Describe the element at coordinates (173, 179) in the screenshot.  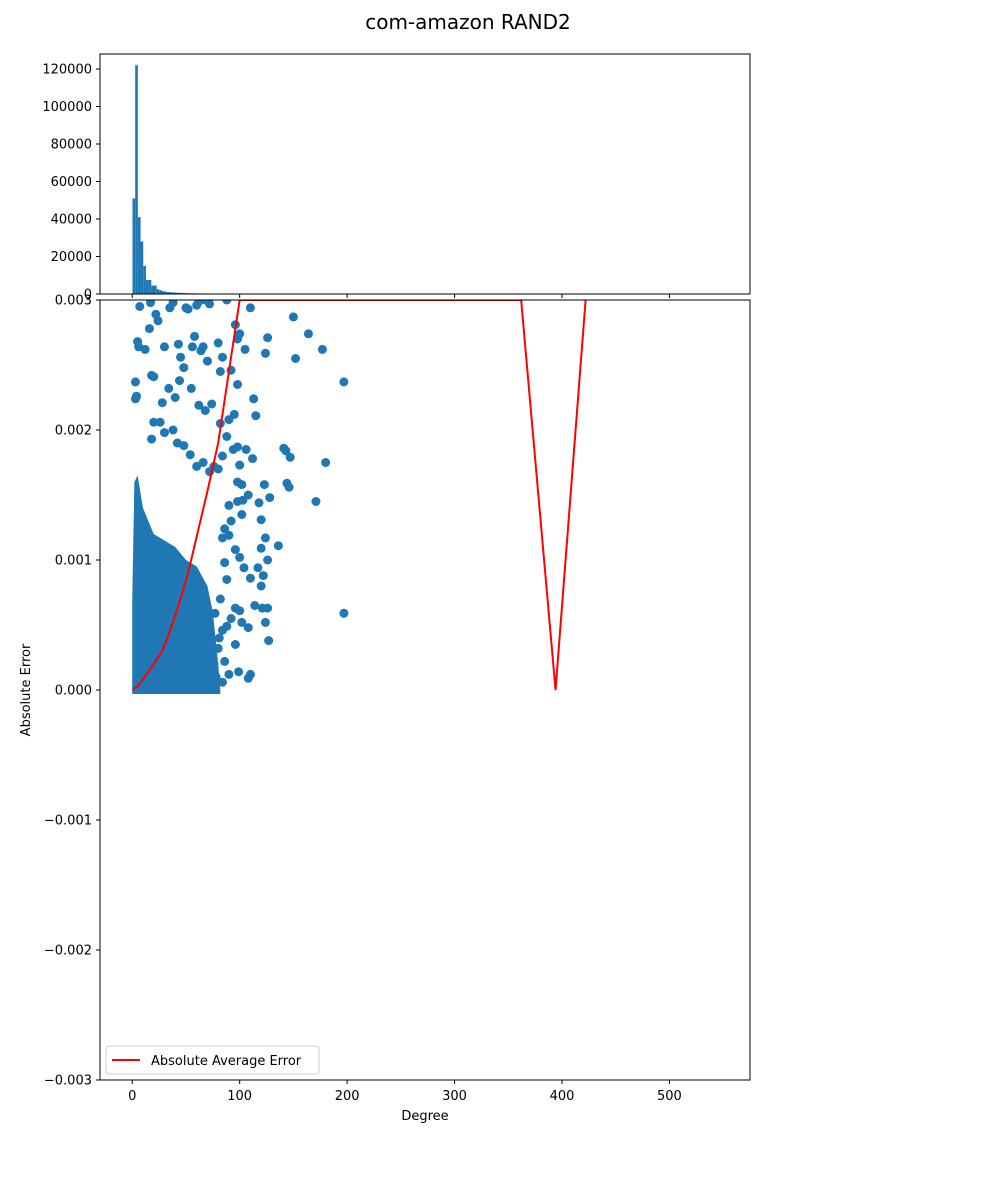
I see `histogram-bars` at that location.